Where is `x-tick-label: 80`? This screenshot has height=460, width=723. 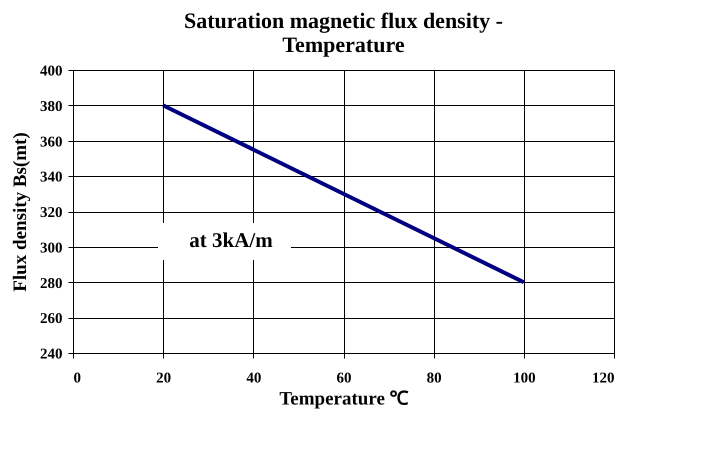 x-tick-label: 80 is located at coordinates (434, 378).